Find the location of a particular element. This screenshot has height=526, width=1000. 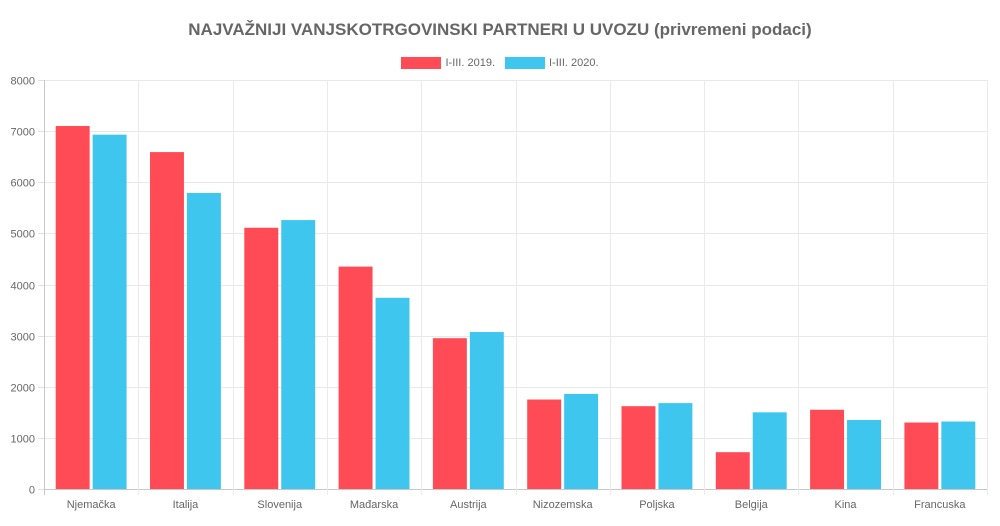

y-tick-label: 3000 is located at coordinates (23, 338).